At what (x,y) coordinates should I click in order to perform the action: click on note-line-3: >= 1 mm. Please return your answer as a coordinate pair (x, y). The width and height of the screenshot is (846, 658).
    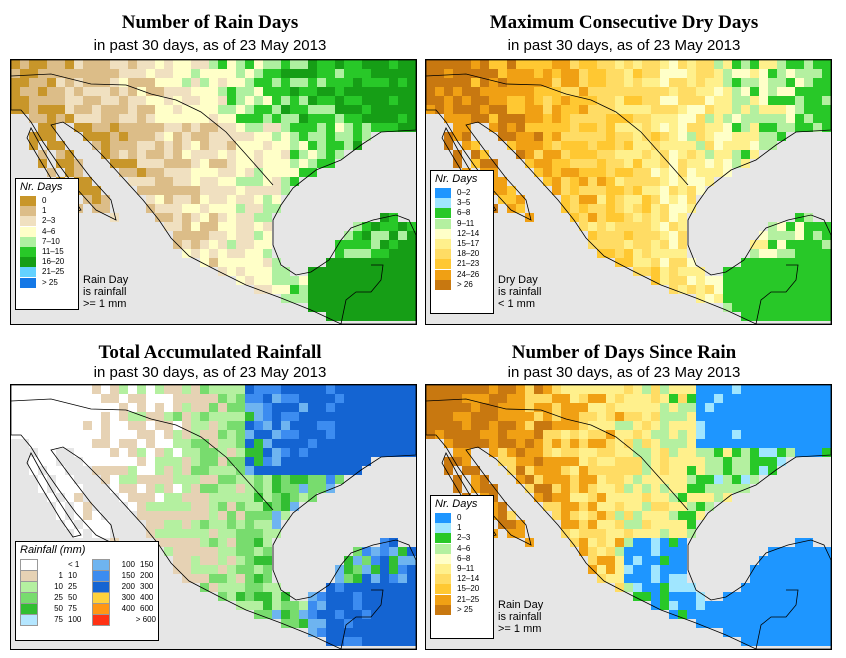
    Looking at the image, I should click on (105, 304).